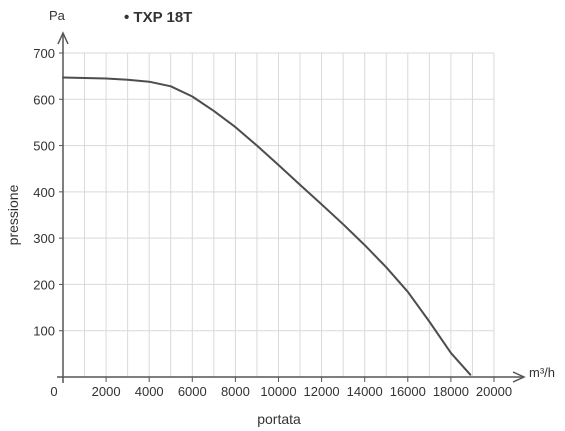  I want to click on y-tick-label: 500, so click(44, 146).